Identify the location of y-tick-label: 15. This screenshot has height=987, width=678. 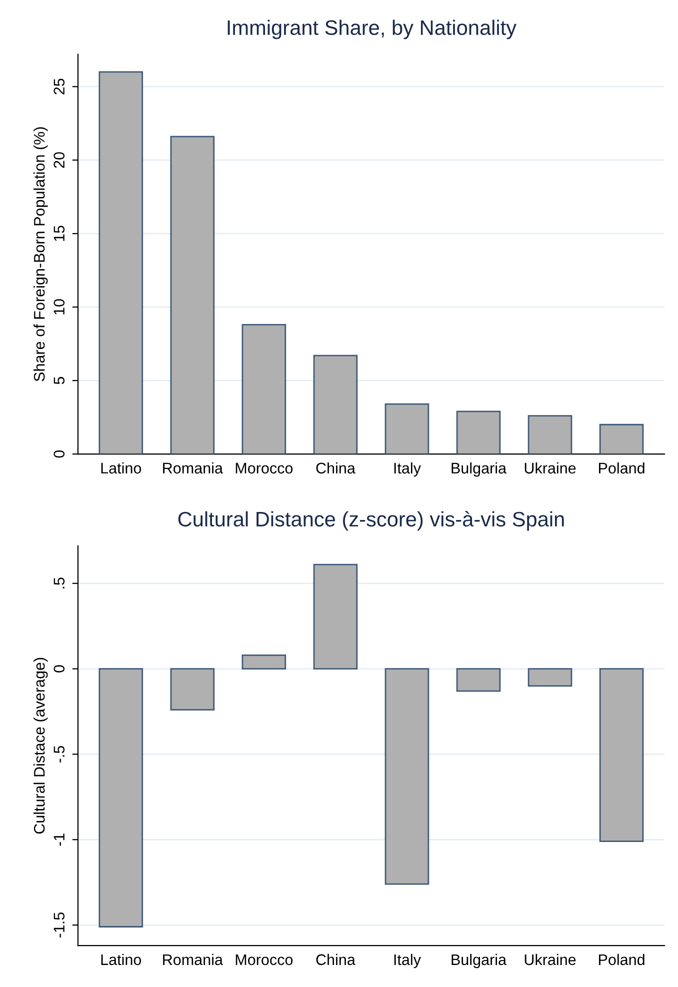
(59, 233).